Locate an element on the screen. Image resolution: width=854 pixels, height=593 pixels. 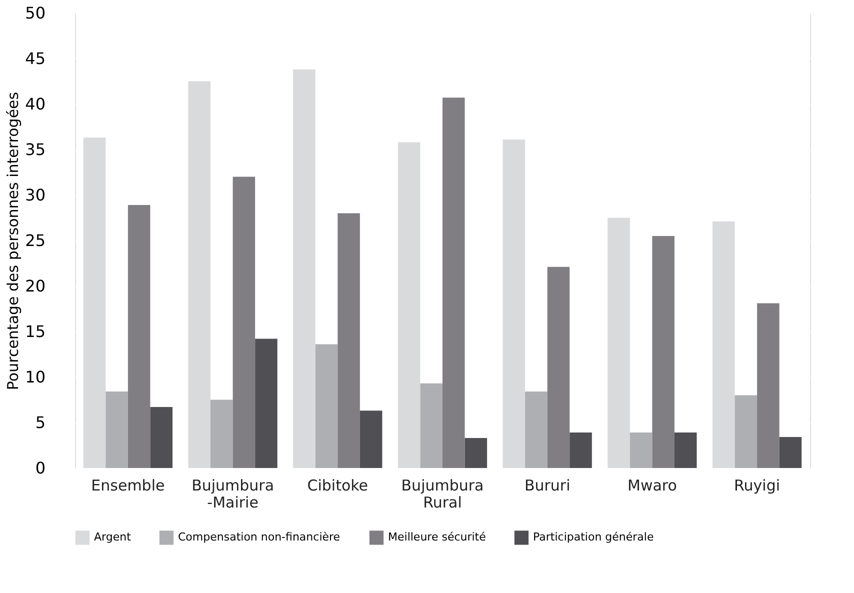
y-tick-label: 15 is located at coordinates (35, 331).